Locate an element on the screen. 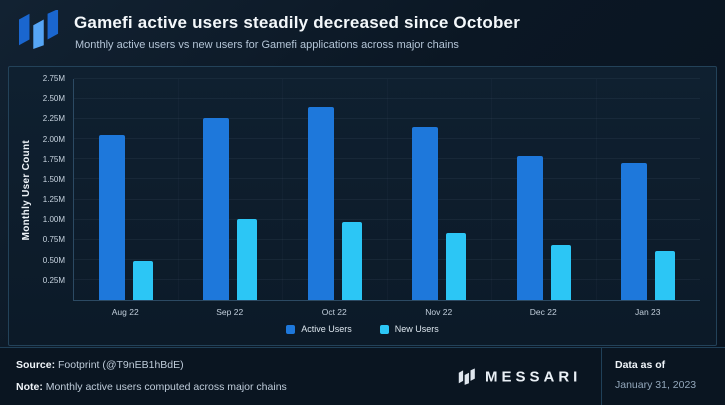 Image resolution: width=725 pixels, height=405 pixels. x-tick-label: Dec 22 is located at coordinates (543, 312).